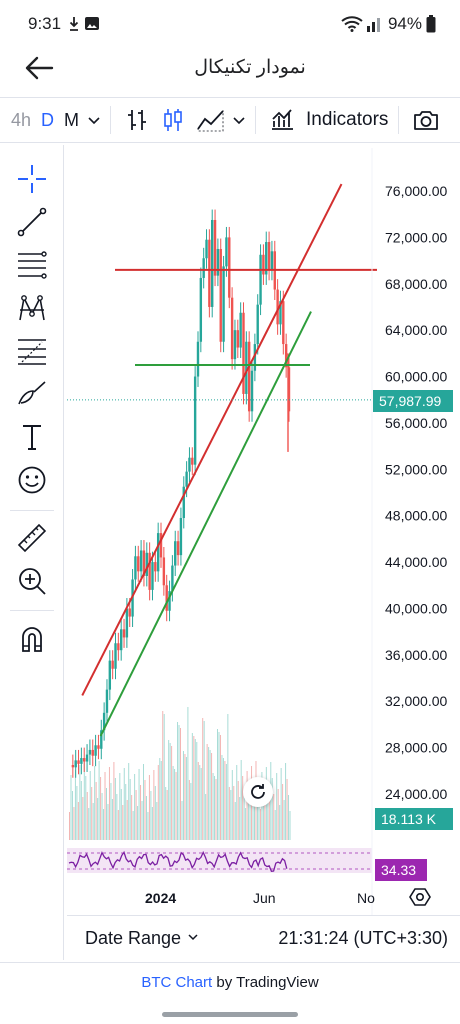 This screenshot has height=1024, width=460. I want to click on trend-line-icon, so click(32, 222).